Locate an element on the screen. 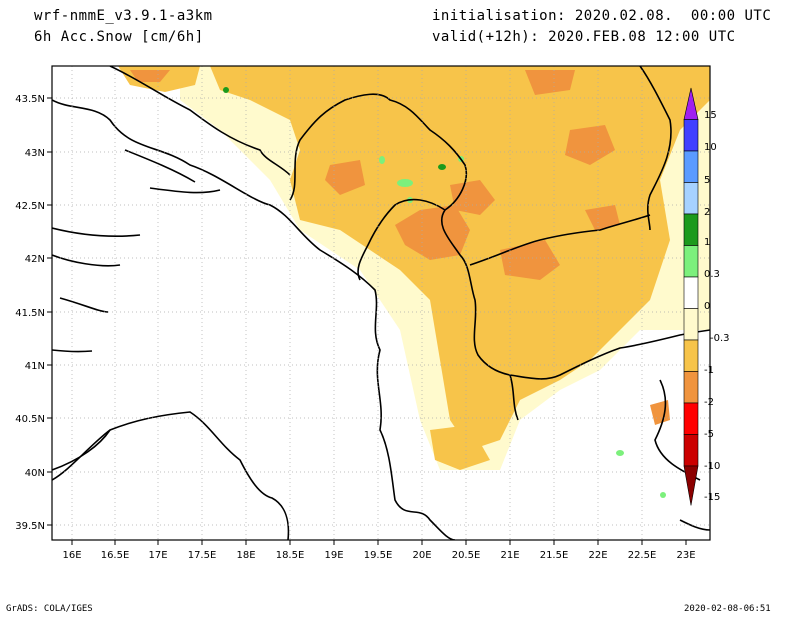  lon-label: 16.5E is located at coordinates (115, 555).